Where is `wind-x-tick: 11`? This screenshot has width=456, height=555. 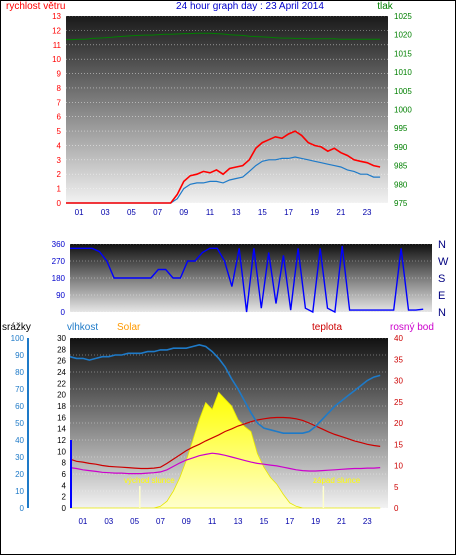
wind-x-tick: 11 is located at coordinates (210, 212).